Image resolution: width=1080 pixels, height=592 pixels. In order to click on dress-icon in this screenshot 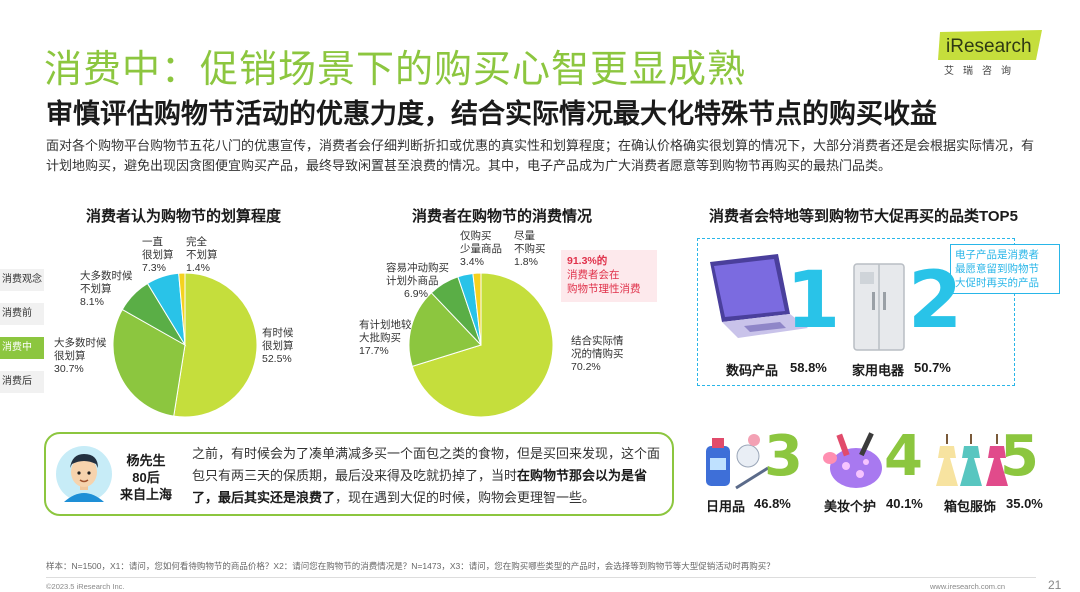, I will do `click(972, 460)`.